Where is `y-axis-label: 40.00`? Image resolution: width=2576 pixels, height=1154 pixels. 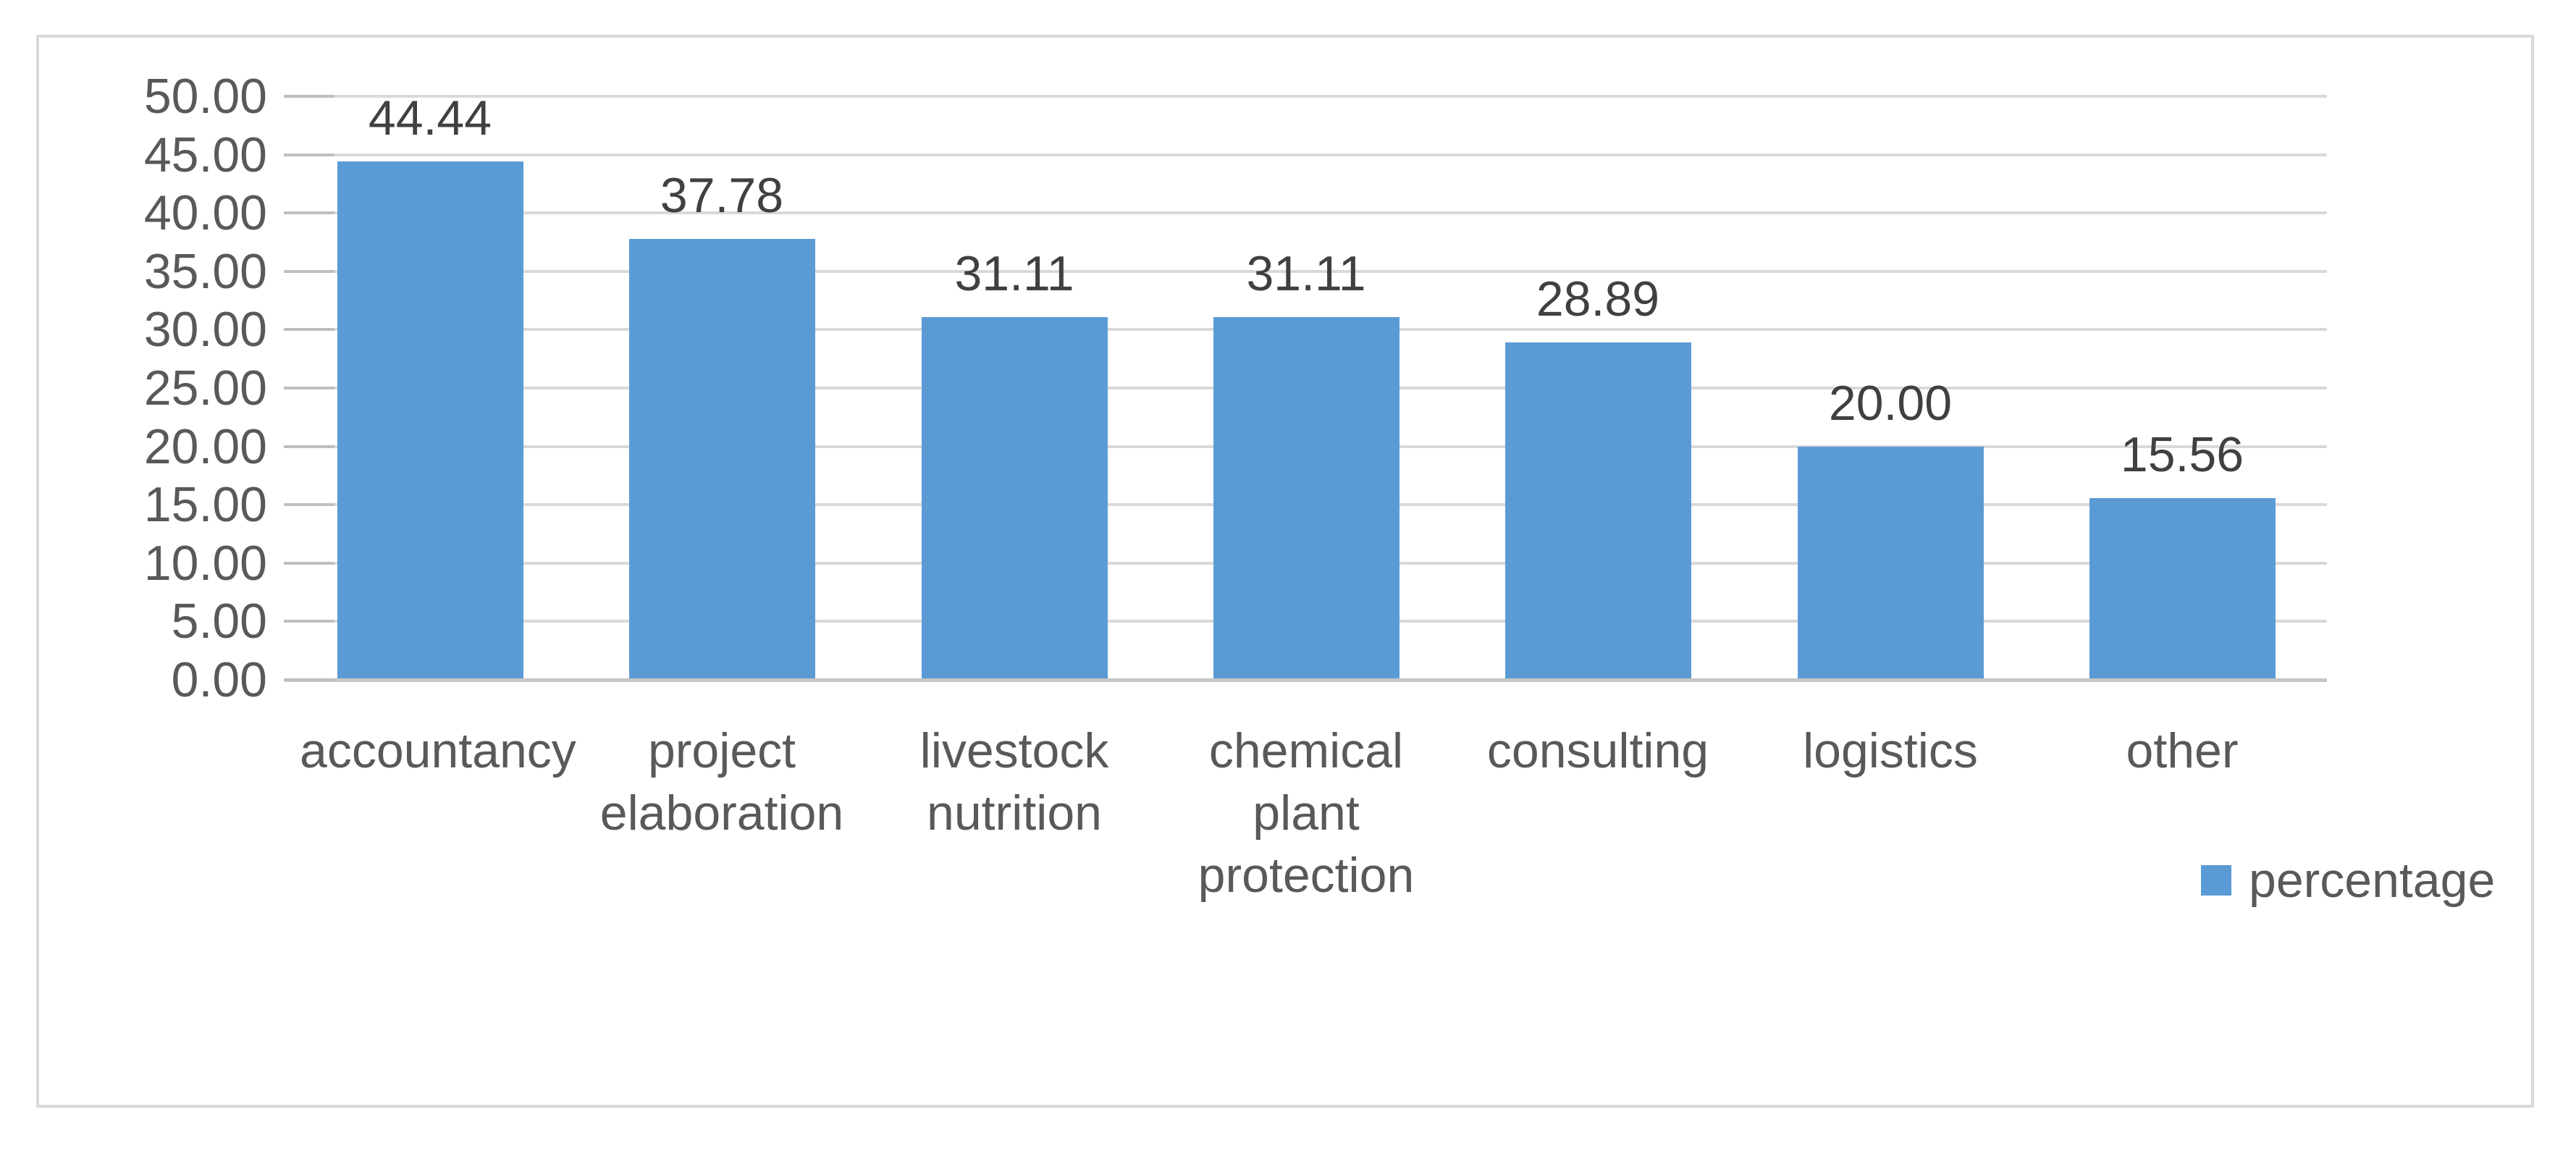 y-axis-label: 40.00 is located at coordinates (205, 213).